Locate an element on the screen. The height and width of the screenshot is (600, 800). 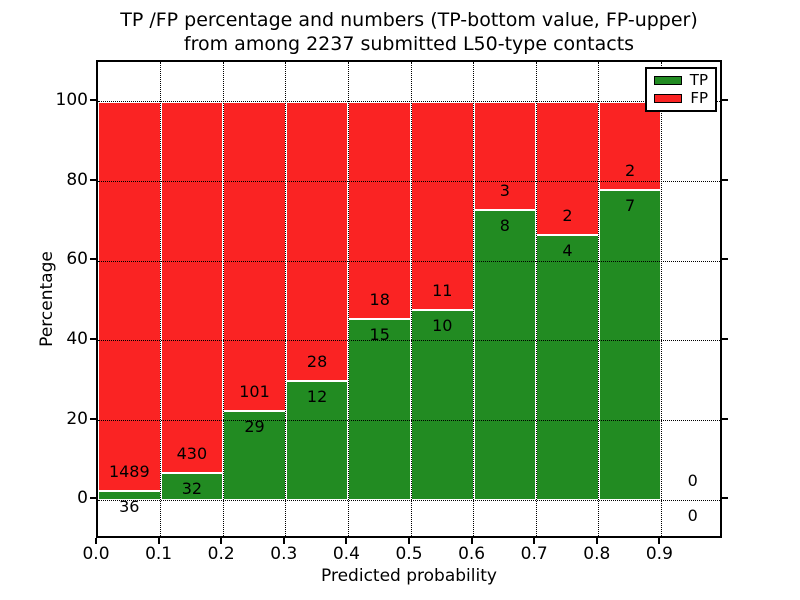
legend-label-fp: FP is located at coordinates (699, 98).